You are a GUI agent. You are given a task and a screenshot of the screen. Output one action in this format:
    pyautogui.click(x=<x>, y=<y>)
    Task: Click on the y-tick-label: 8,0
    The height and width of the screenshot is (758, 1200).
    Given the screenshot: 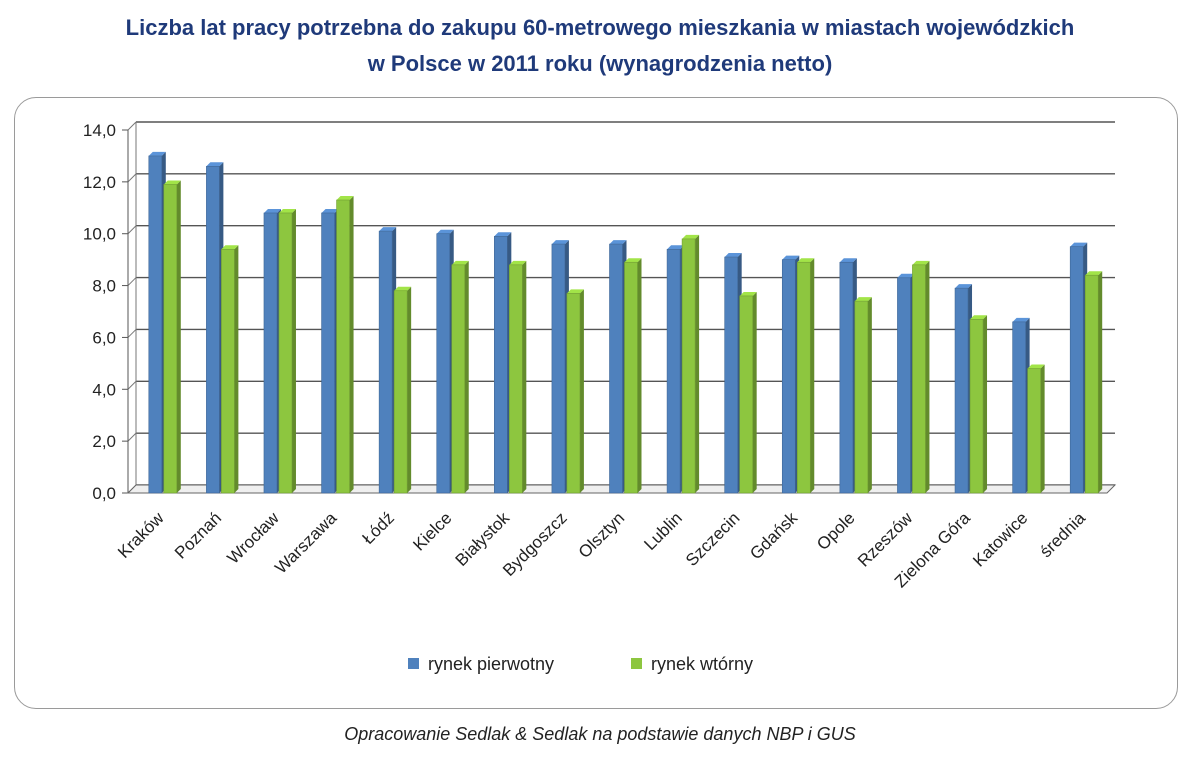 What is the action you would take?
    pyautogui.click(x=104, y=286)
    